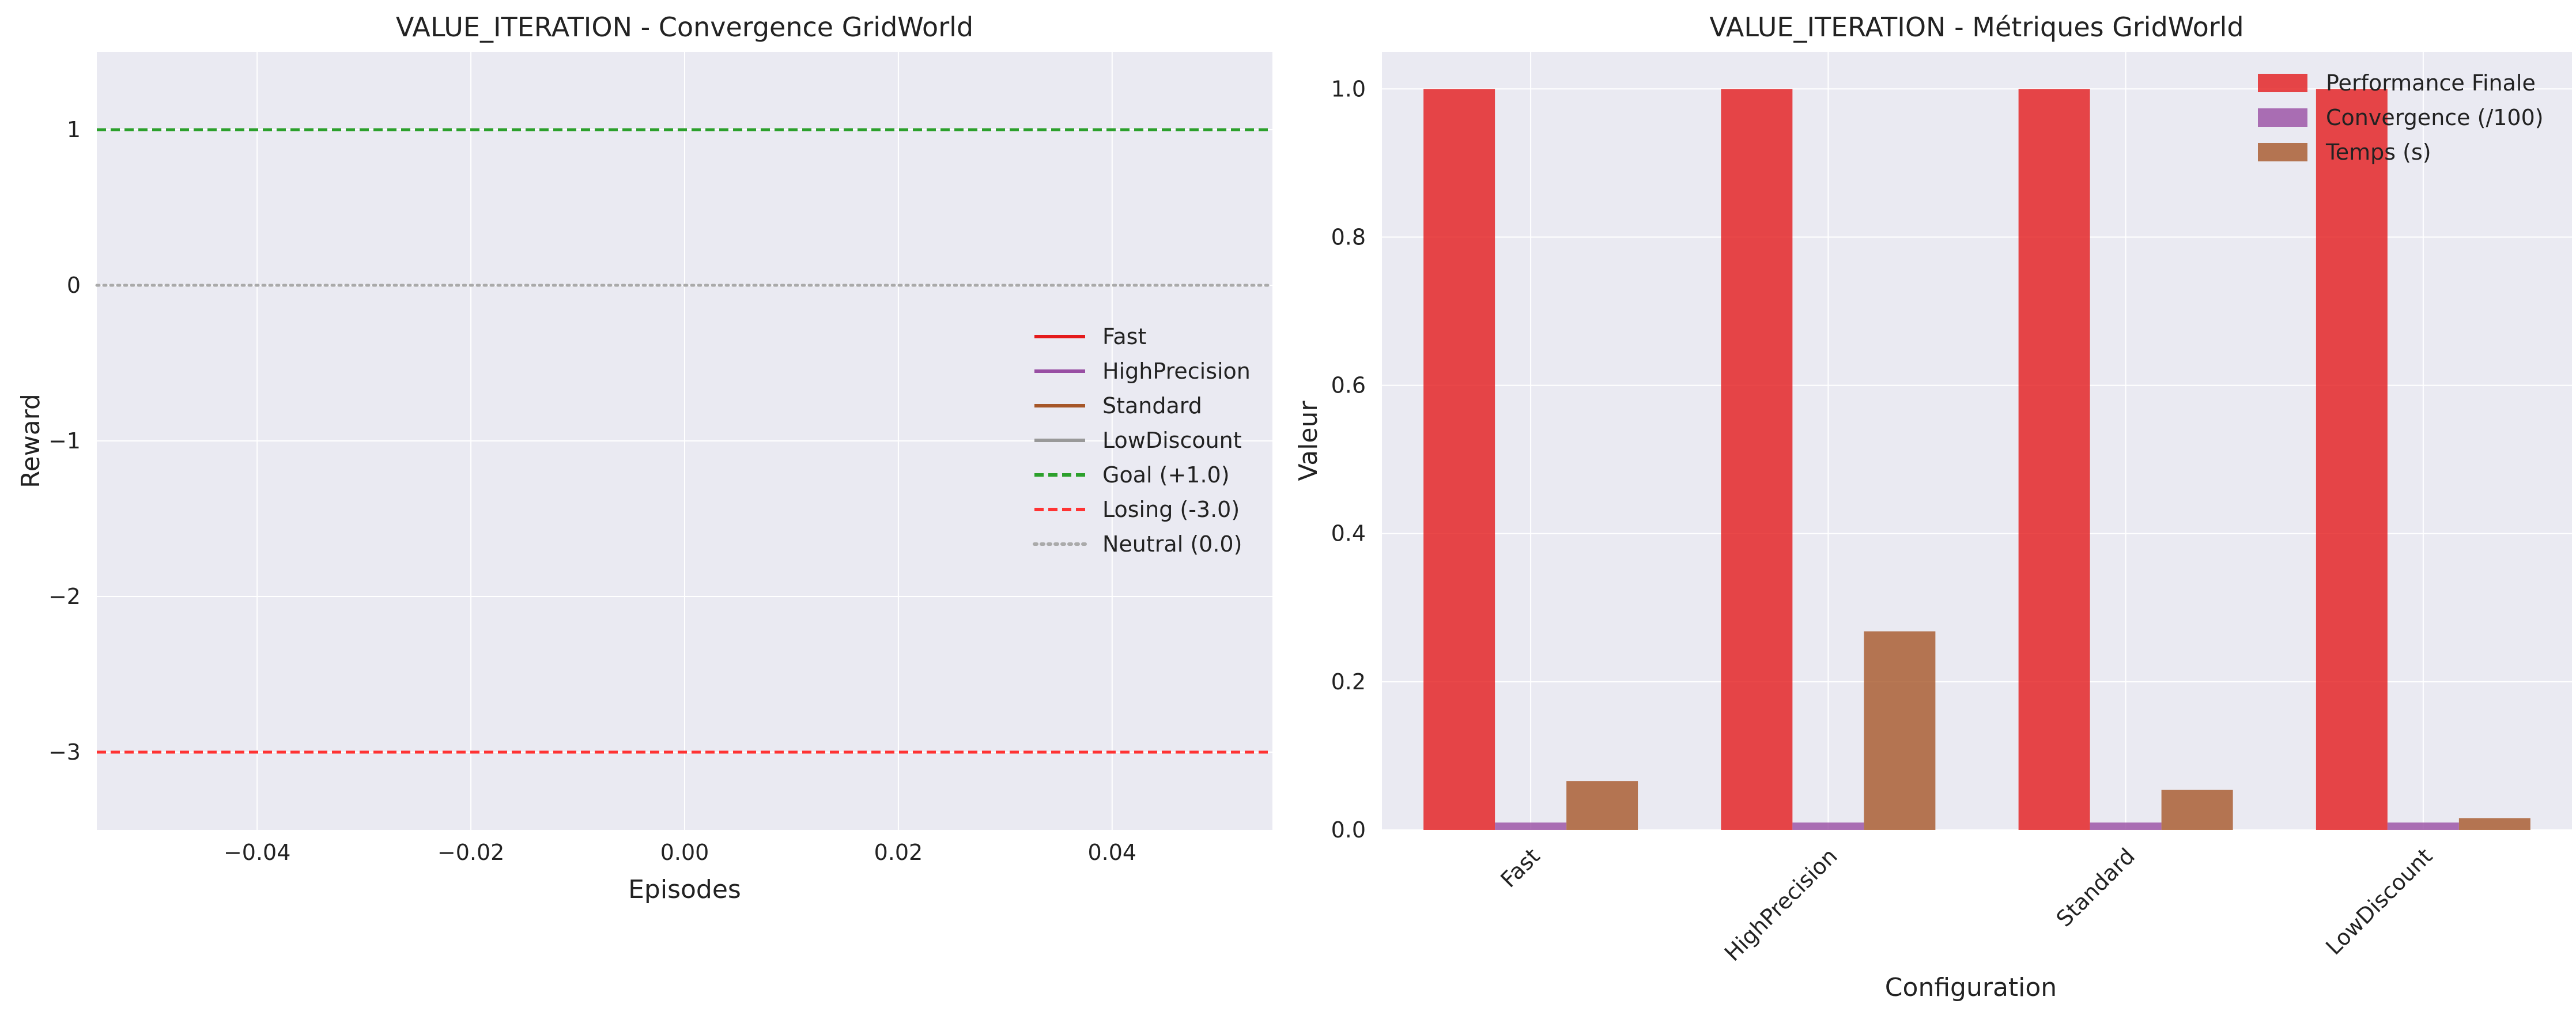 This screenshot has width=2576, height=1019. Describe the element at coordinates (1112, 852) in the screenshot. I see `x-tick-label: 0.04` at that location.